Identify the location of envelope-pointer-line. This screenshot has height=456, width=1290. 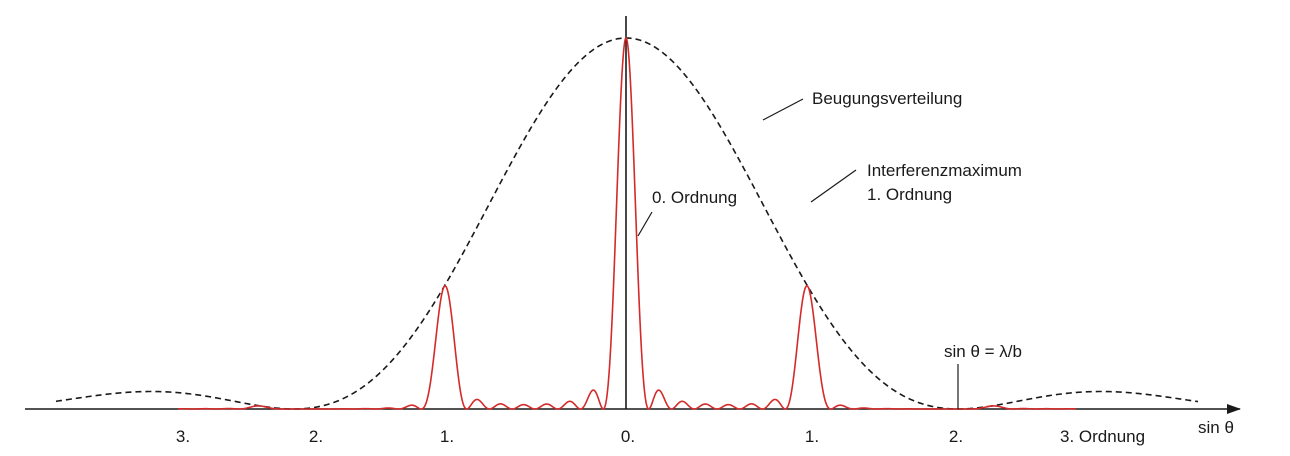
(783, 109).